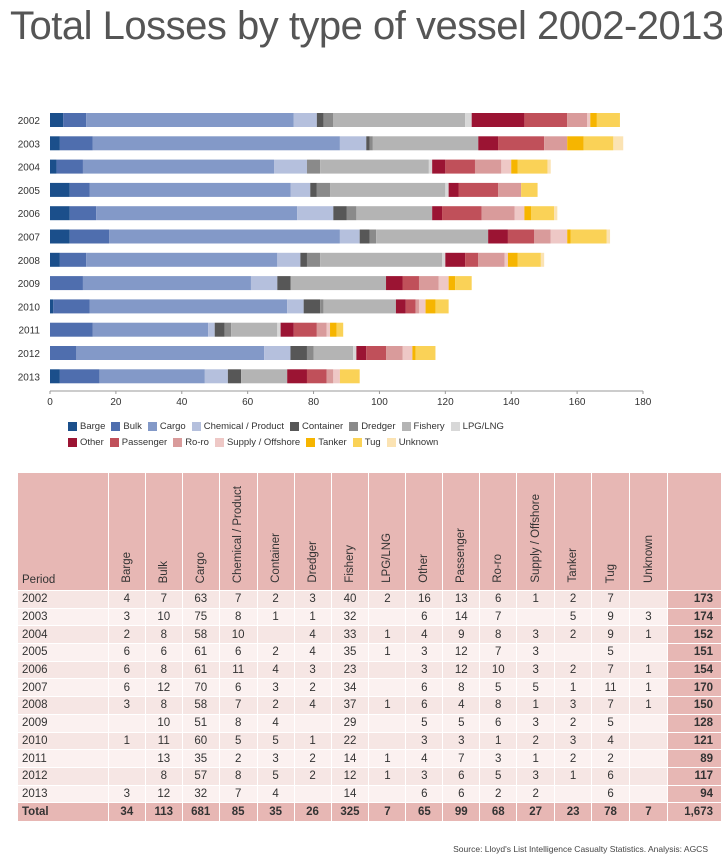 The image size is (722, 866). I want to click on value-cell: 32, so click(350, 617).